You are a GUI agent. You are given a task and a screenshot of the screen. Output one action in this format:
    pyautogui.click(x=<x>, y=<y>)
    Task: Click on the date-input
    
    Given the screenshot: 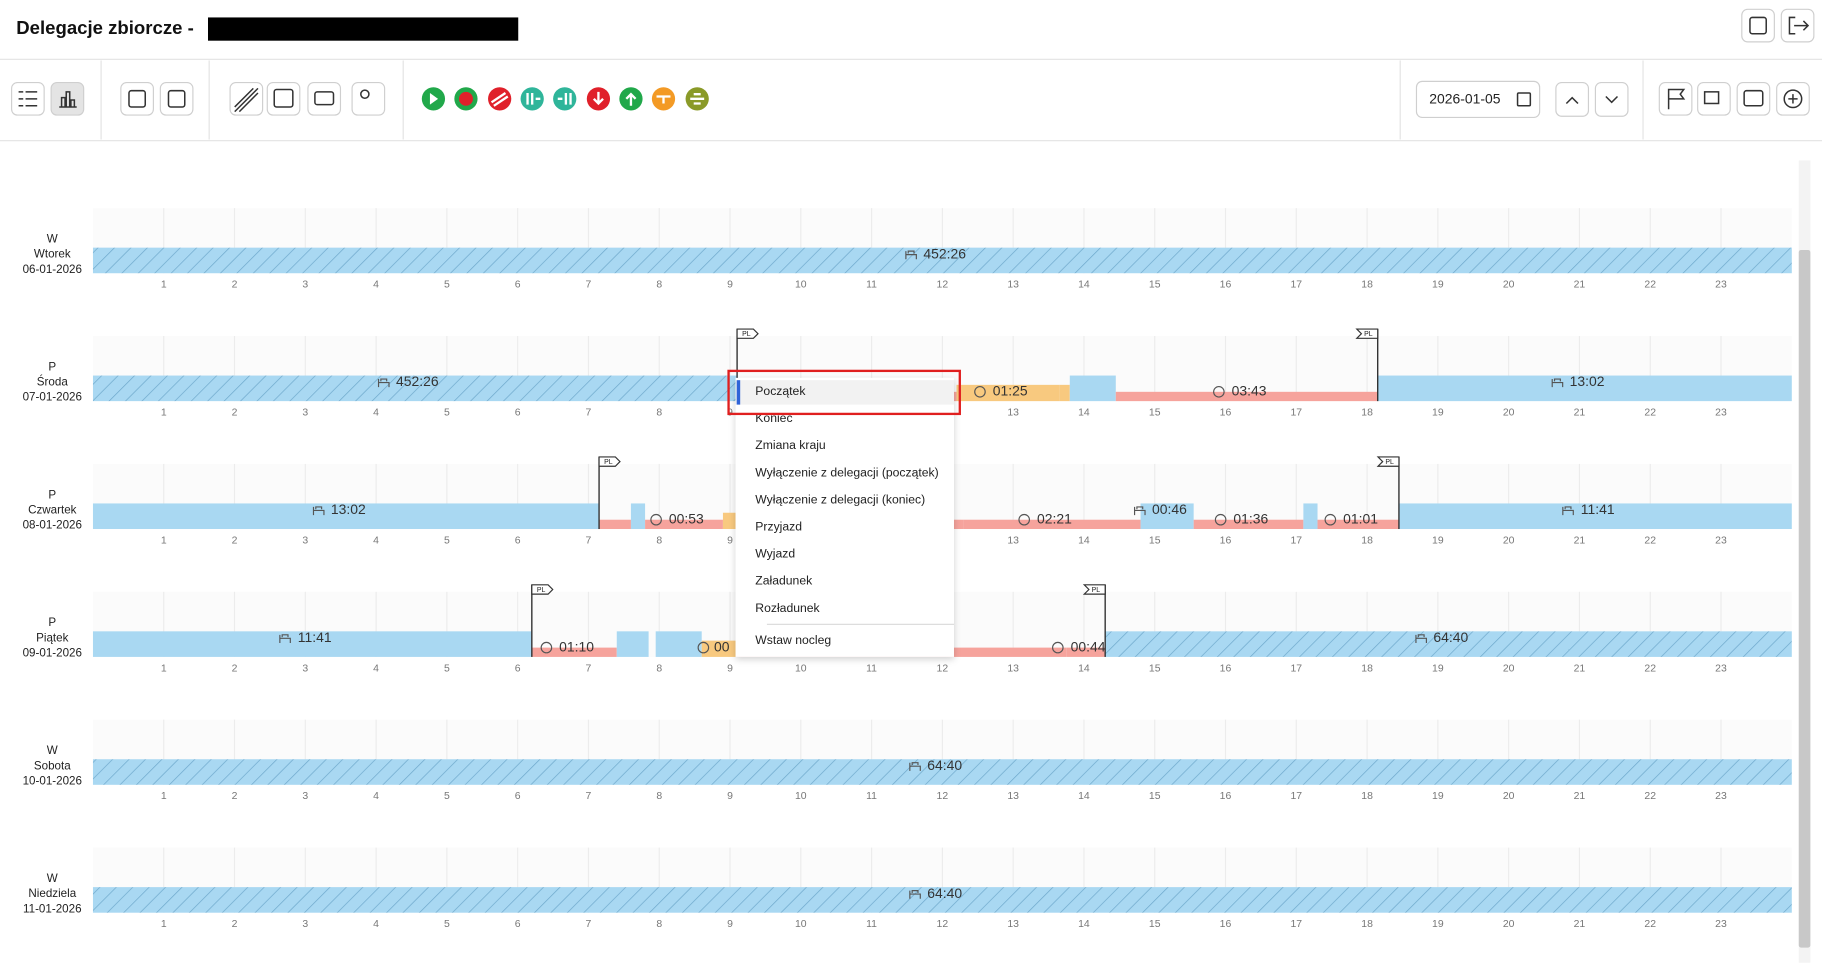 What is the action you would take?
    pyautogui.click(x=1478, y=99)
    